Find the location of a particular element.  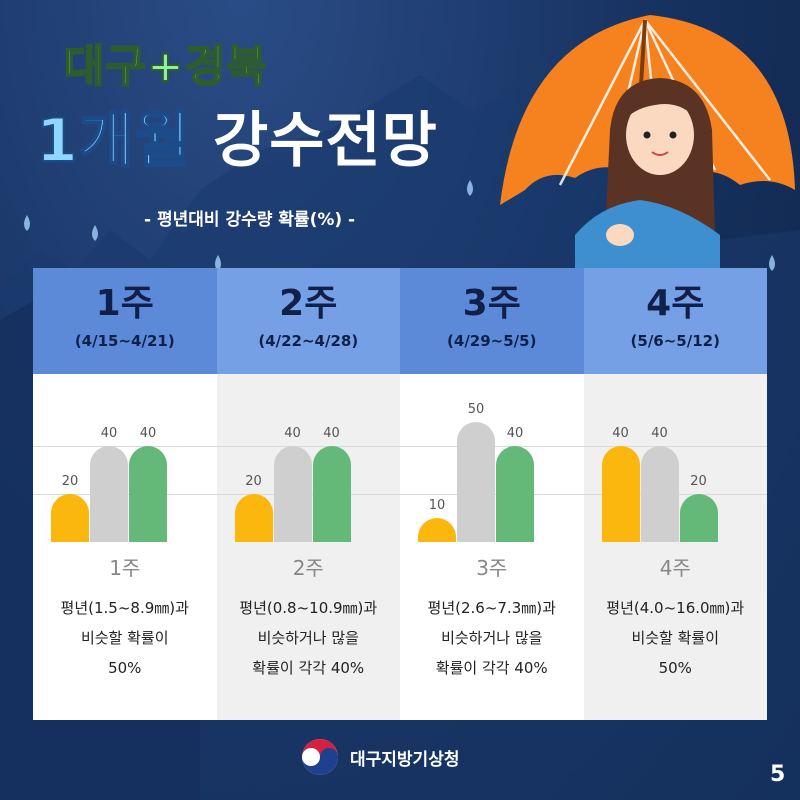

x-axis-label: 3주 is located at coordinates (492, 568).